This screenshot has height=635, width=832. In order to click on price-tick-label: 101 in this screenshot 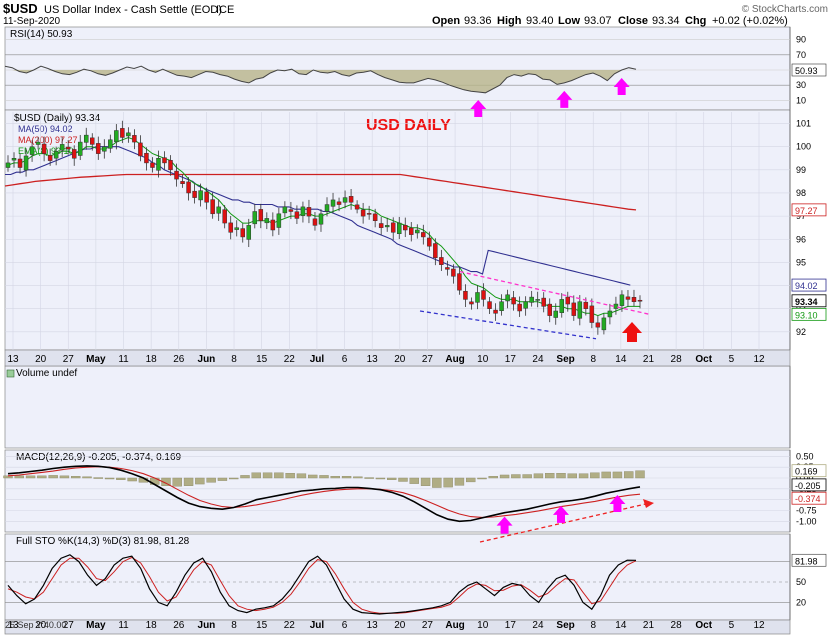, I will do `click(803, 124)`.